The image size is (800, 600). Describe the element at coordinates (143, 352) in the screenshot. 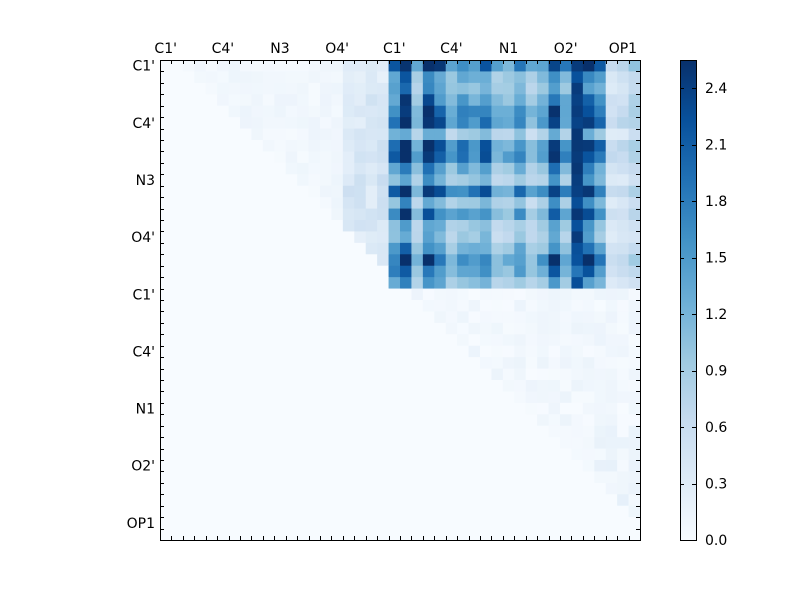

I see `y-tick-label: C4'` at that location.